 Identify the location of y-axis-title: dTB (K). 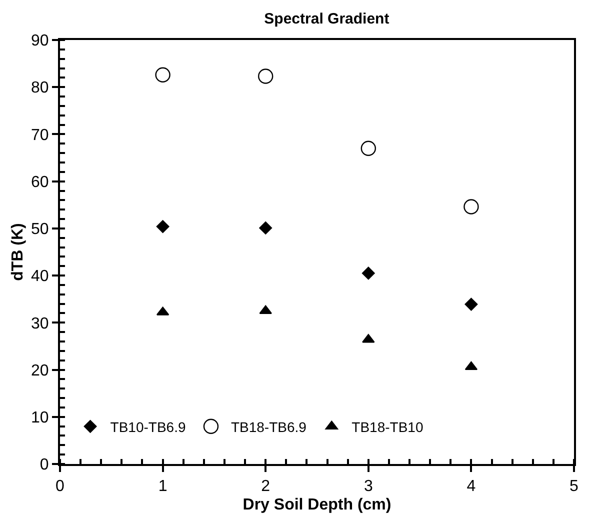
(17, 252).